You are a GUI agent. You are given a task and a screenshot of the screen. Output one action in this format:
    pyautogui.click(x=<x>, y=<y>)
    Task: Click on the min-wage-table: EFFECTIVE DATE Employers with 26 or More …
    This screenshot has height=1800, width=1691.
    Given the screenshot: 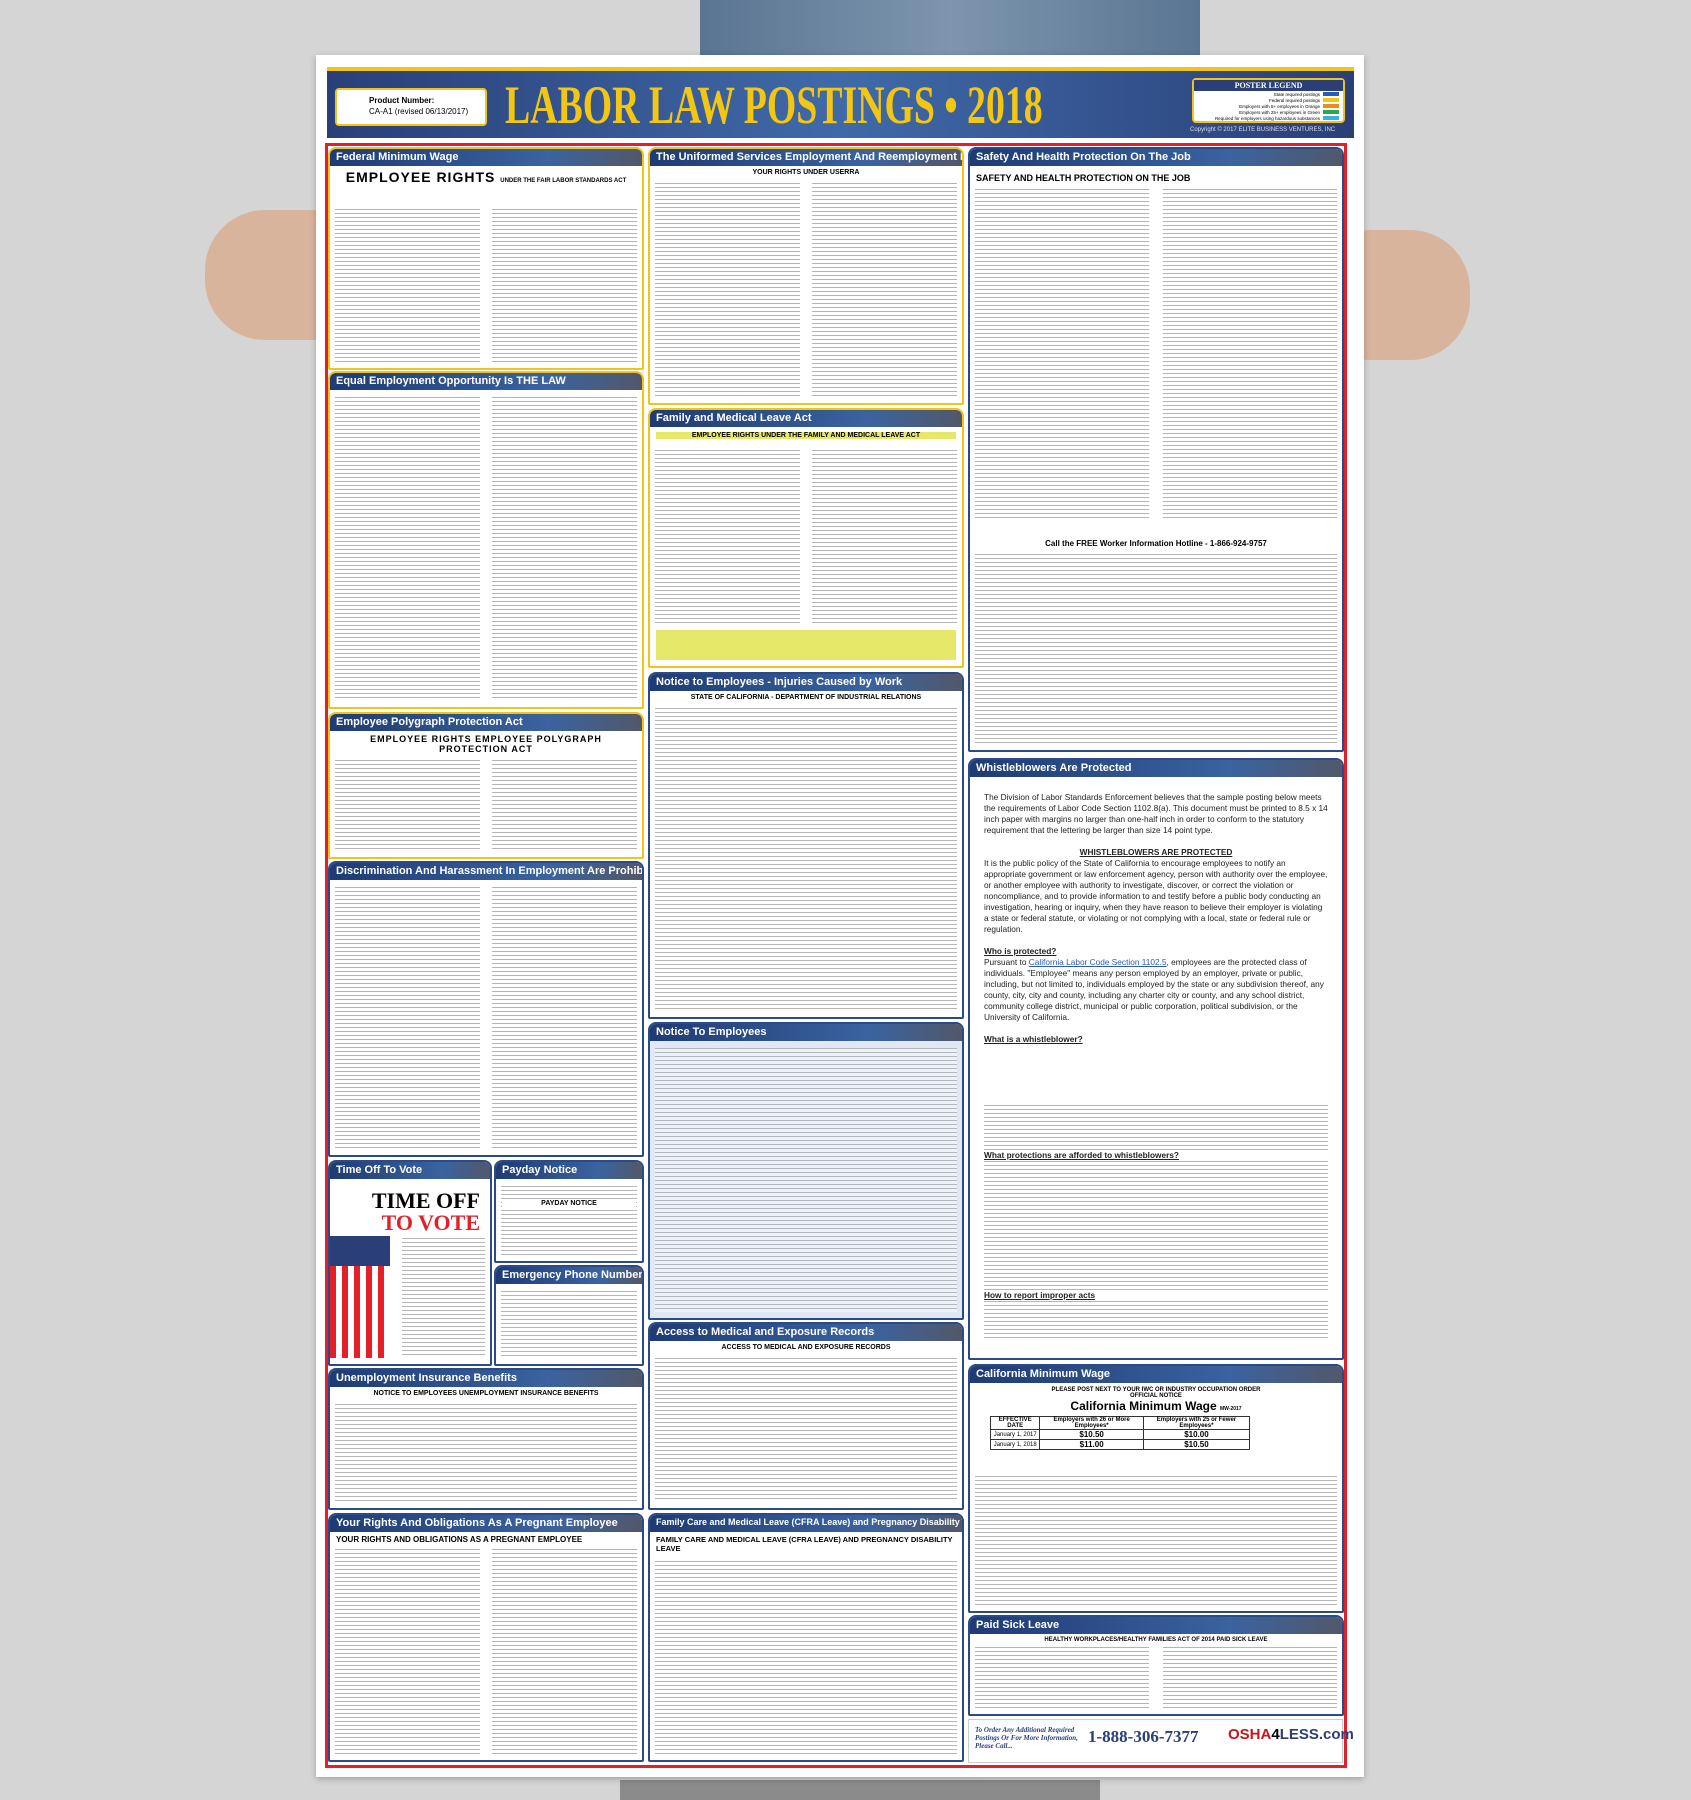 What is the action you would take?
    pyautogui.click(x=1120, y=1433)
    